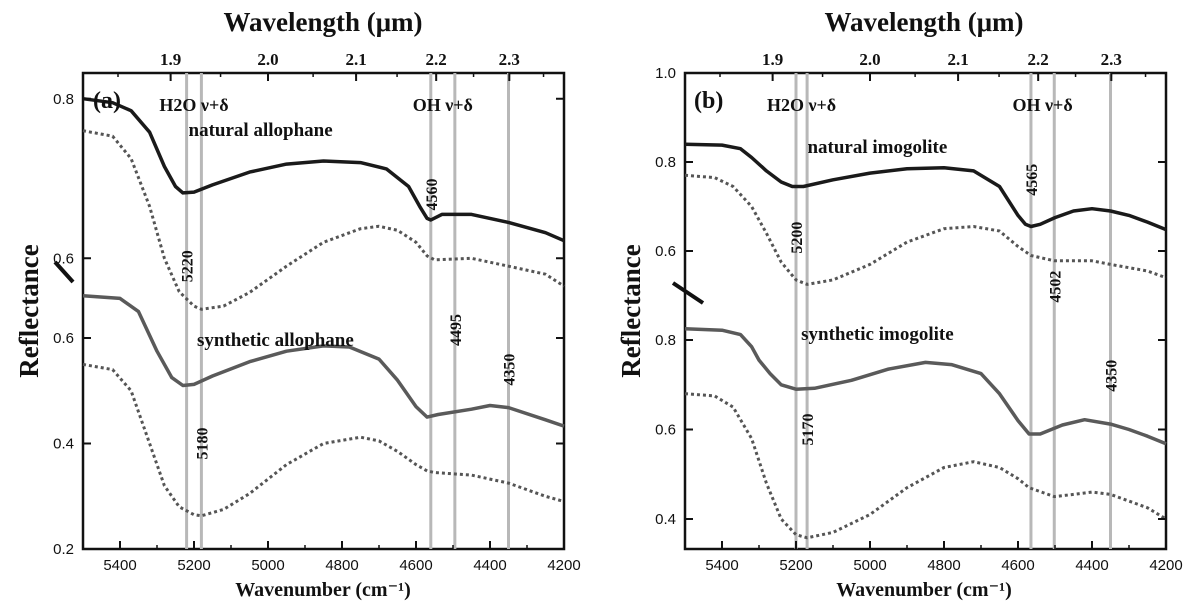 Image resolution: width=1189 pixels, height=605 pixels. What do you see at coordinates (261, 130) in the screenshot?
I see `curve-annotation: natural allophane` at bounding box center [261, 130].